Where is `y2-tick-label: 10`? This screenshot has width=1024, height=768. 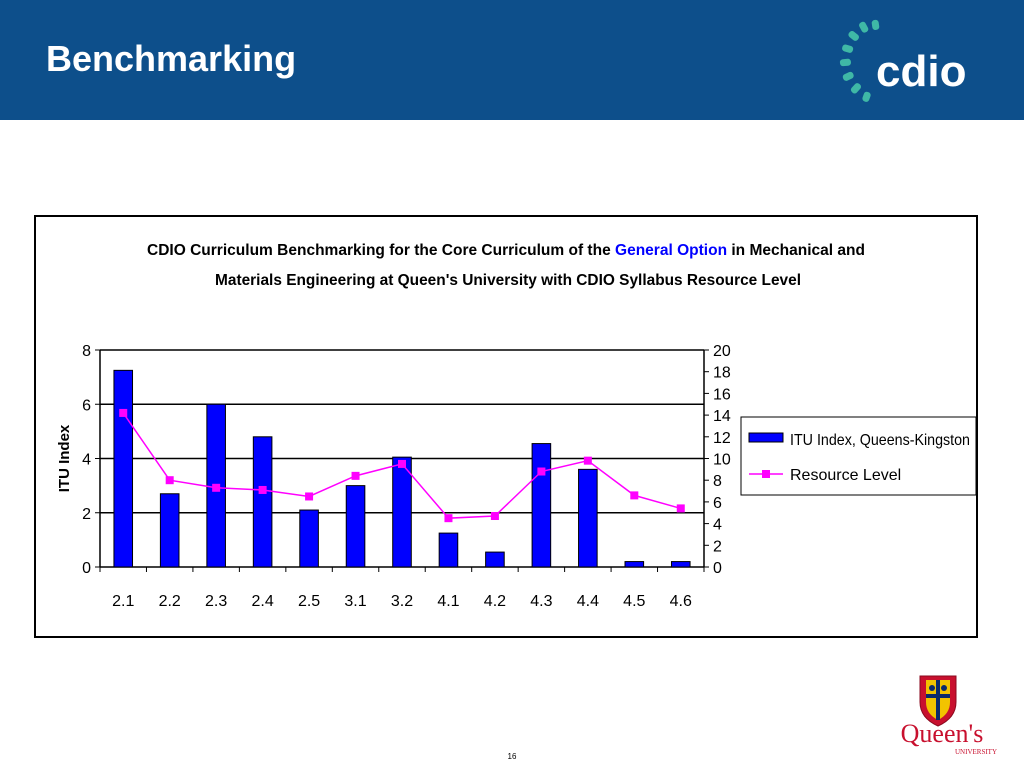
y2-tick-label: 10 is located at coordinates (722, 460).